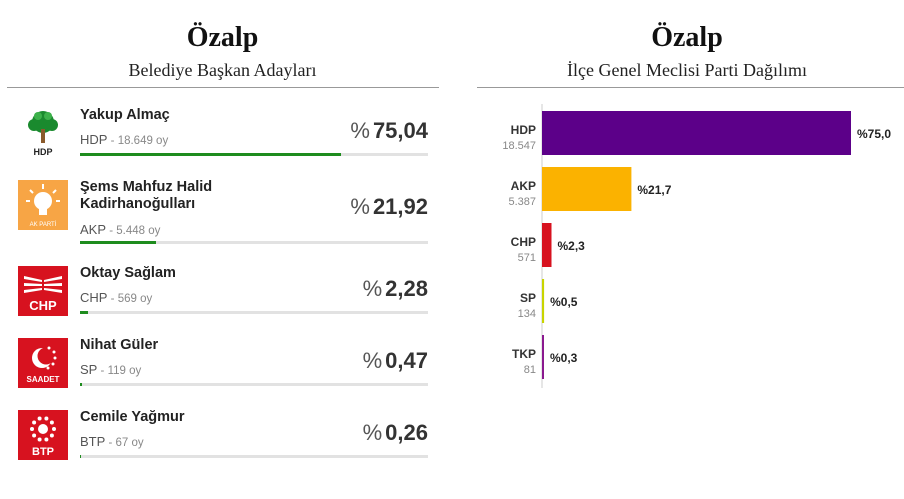 Image resolution: width=904 pixels, height=499 pixels. What do you see at coordinates (43, 452) in the screenshot?
I see `svg-text: BTP` at bounding box center [43, 452].